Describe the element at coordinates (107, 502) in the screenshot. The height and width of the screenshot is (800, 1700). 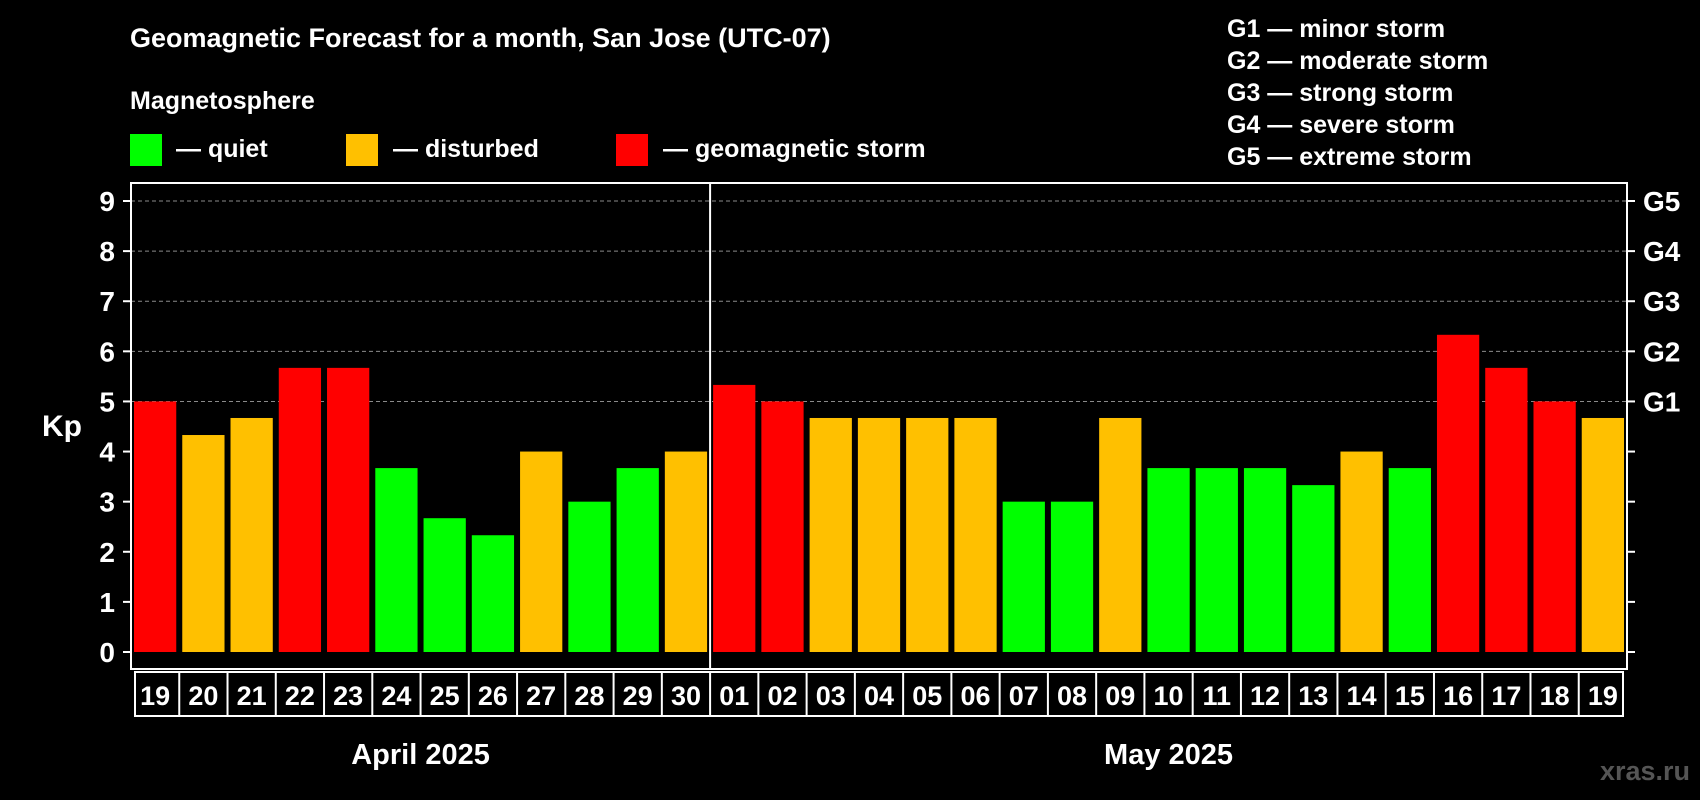
I see `y-tick-label-3: 3` at that location.